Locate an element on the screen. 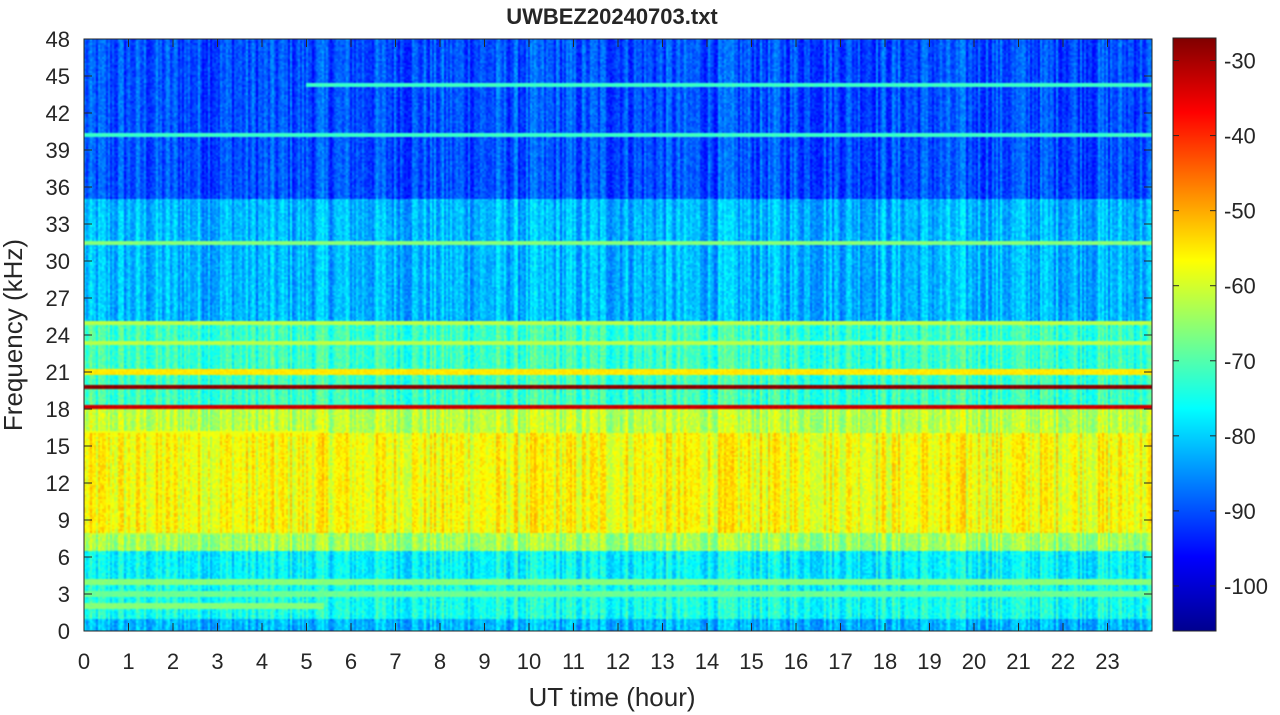 The image size is (1280, 715). y-tick-label: 27 is located at coordinates (58, 298).